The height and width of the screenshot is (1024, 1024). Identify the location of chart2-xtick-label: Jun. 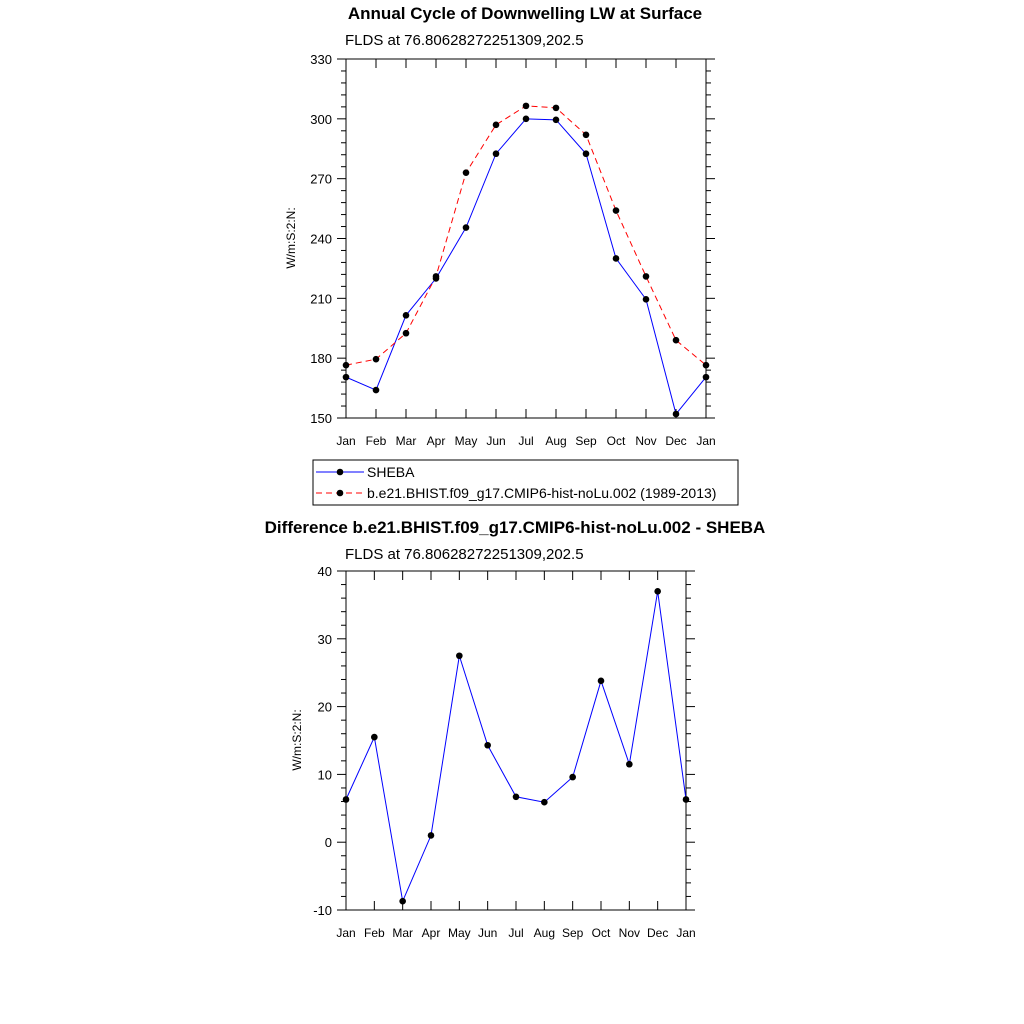
(487, 933).